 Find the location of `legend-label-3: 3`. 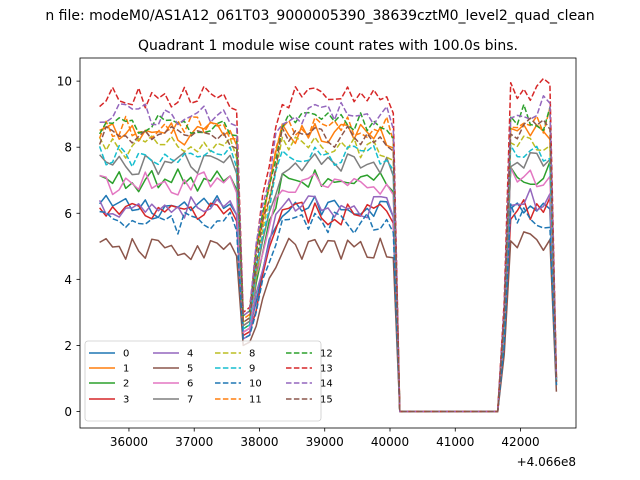

legend-label-3: 3 is located at coordinates (126, 400).